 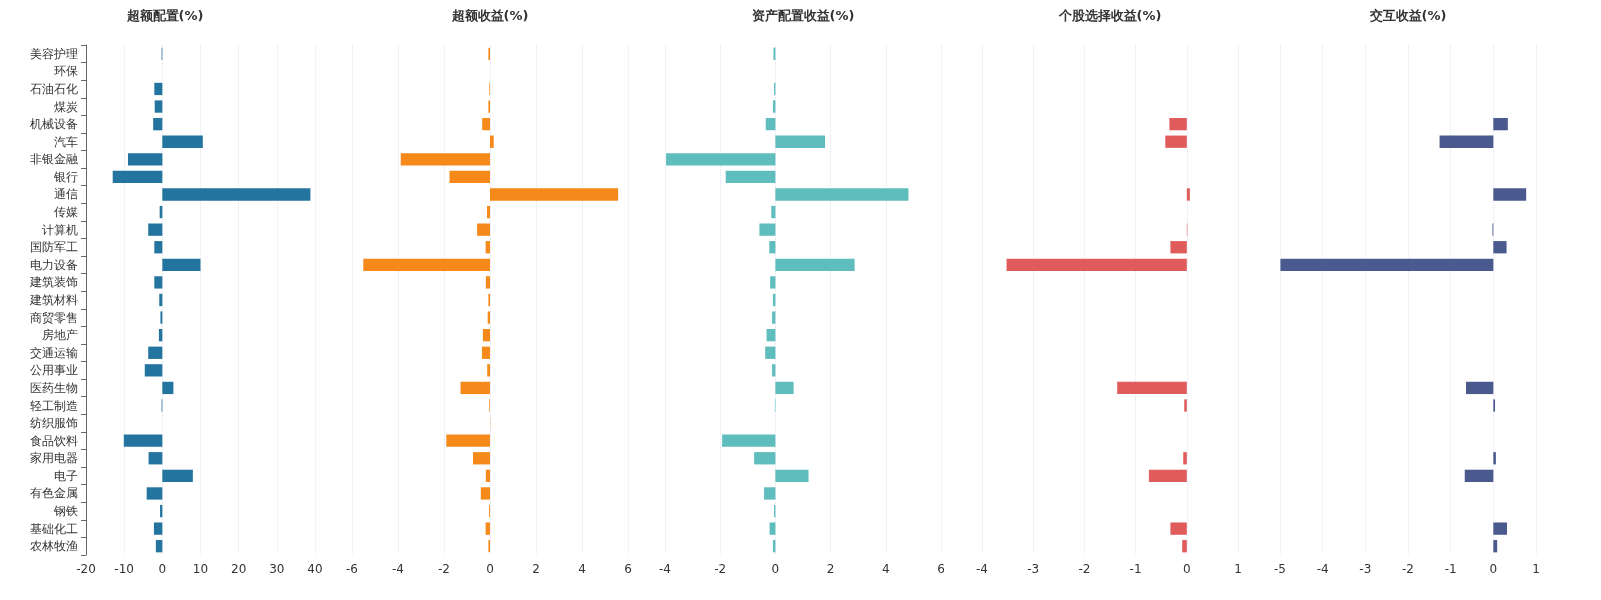 I want to click on chart-title: 超额配置(%), so click(x=164, y=15).